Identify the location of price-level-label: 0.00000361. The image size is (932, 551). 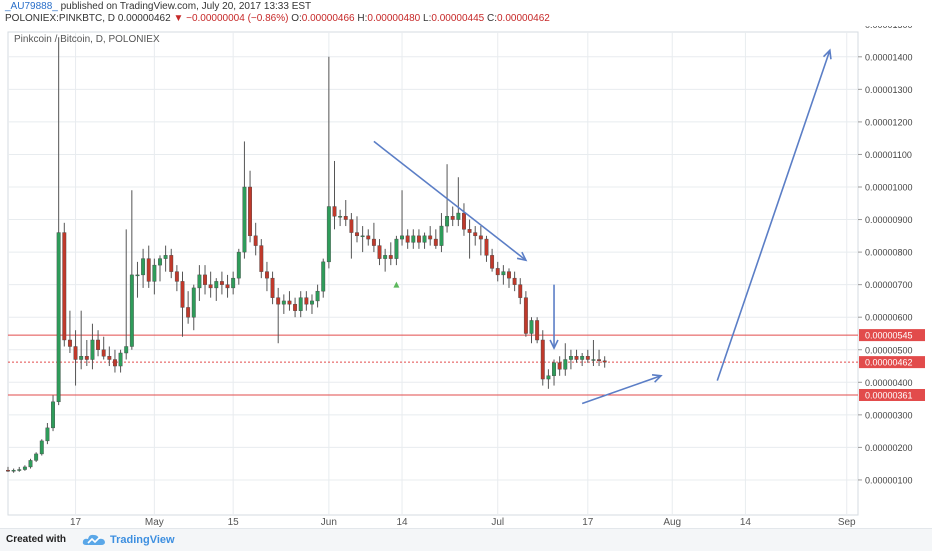
(889, 395).